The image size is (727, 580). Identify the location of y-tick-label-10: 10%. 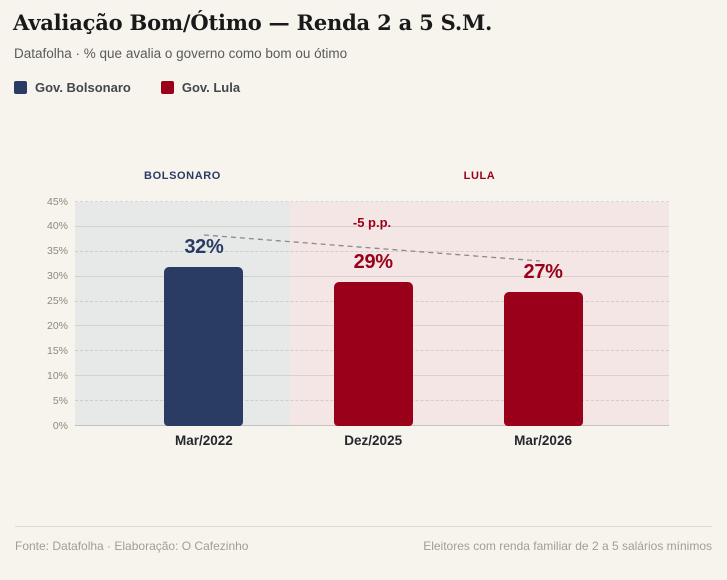
(57, 375).